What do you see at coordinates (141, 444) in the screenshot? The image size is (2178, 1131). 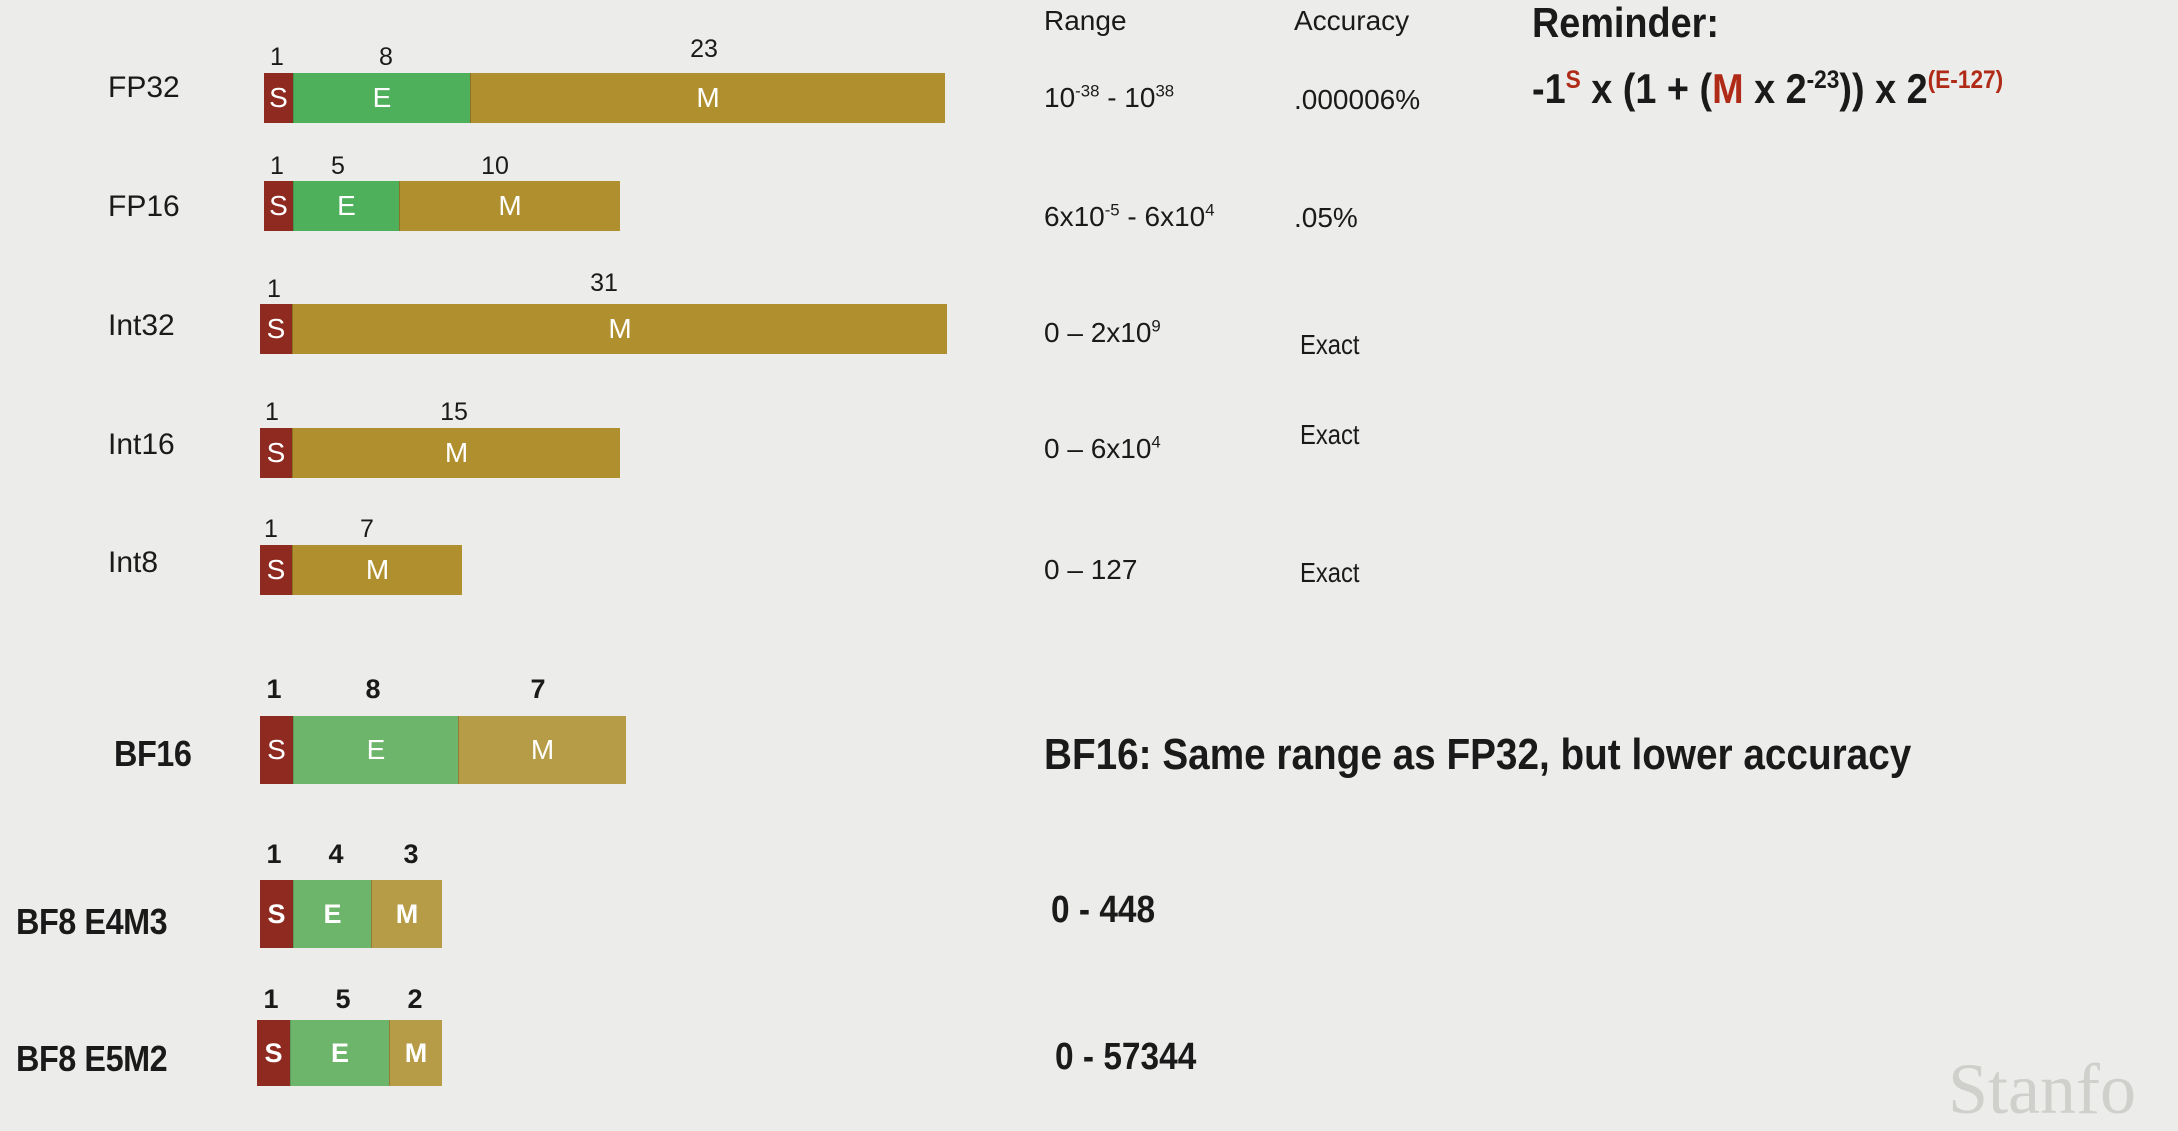 I see `format-label-int16: Int16` at bounding box center [141, 444].